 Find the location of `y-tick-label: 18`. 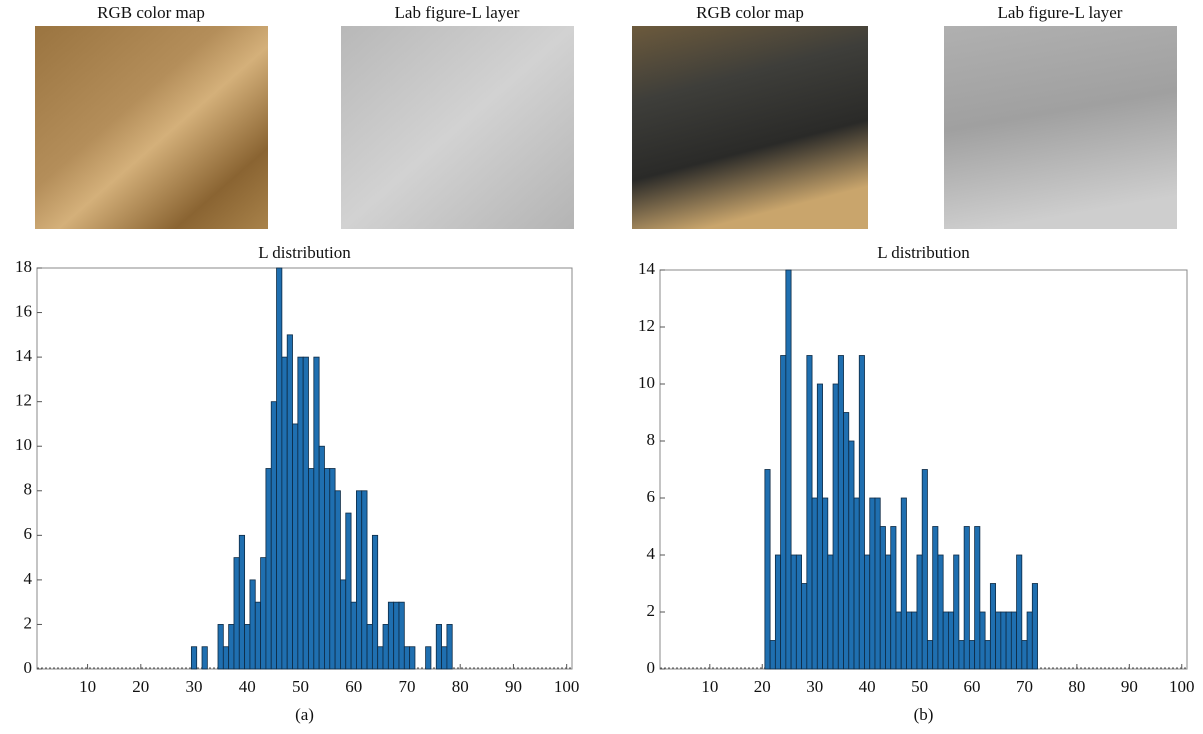

y-tick-label: 18 is located at coordinates (23, 266).